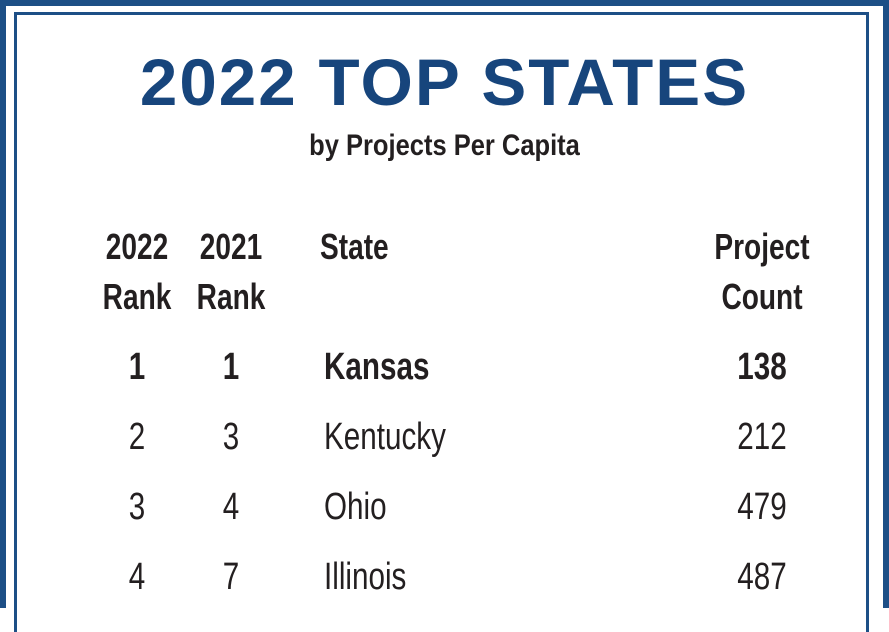 This screenshot has width=889, height=632. I want to click on header-state-line1: State, so click(354, 246).